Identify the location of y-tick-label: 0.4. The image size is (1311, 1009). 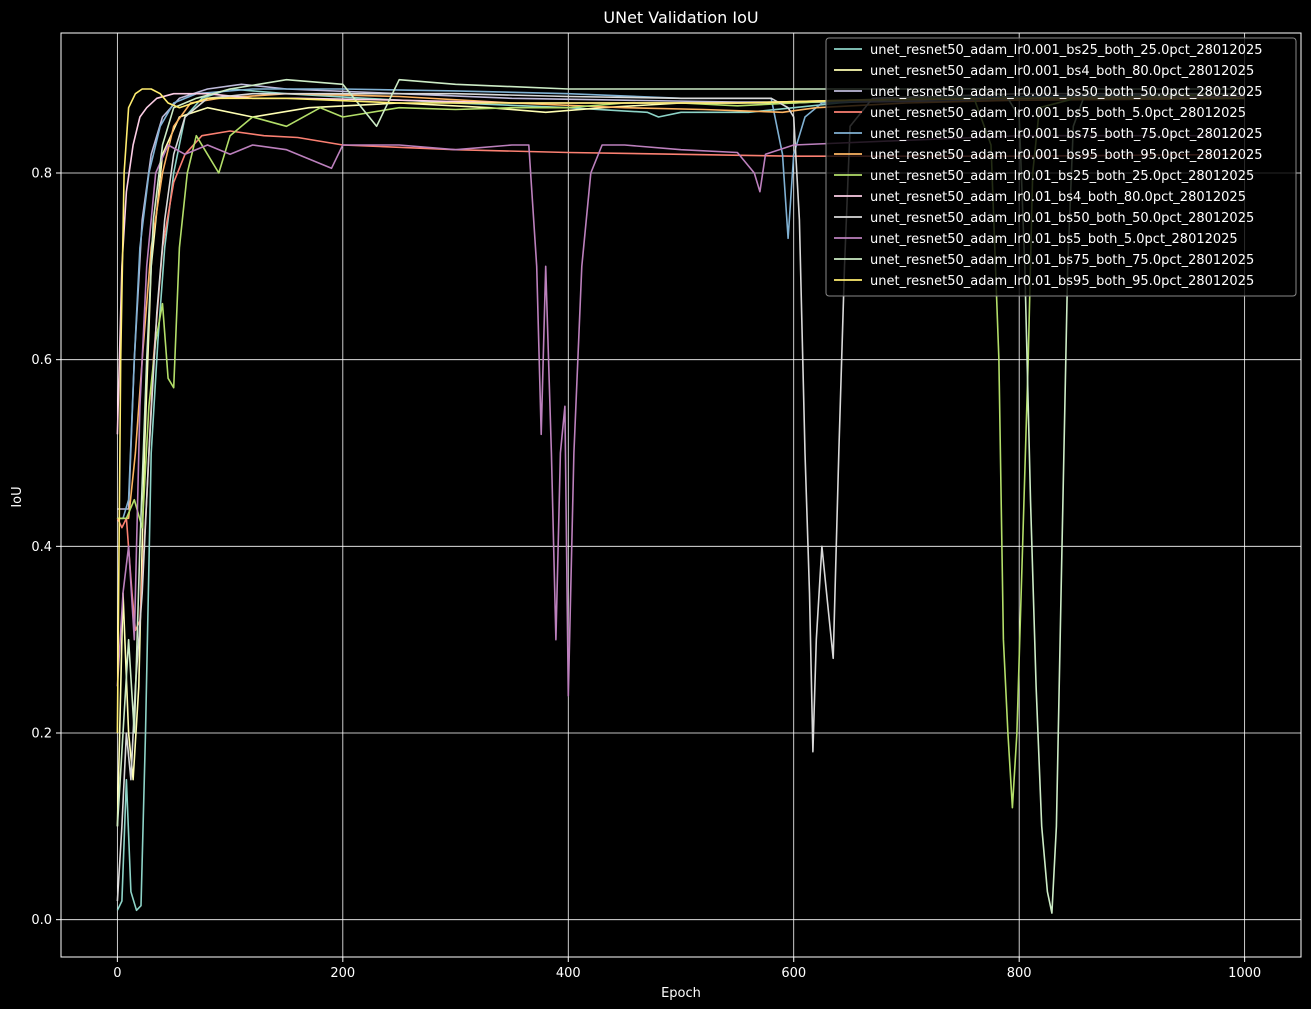
(41, 547).